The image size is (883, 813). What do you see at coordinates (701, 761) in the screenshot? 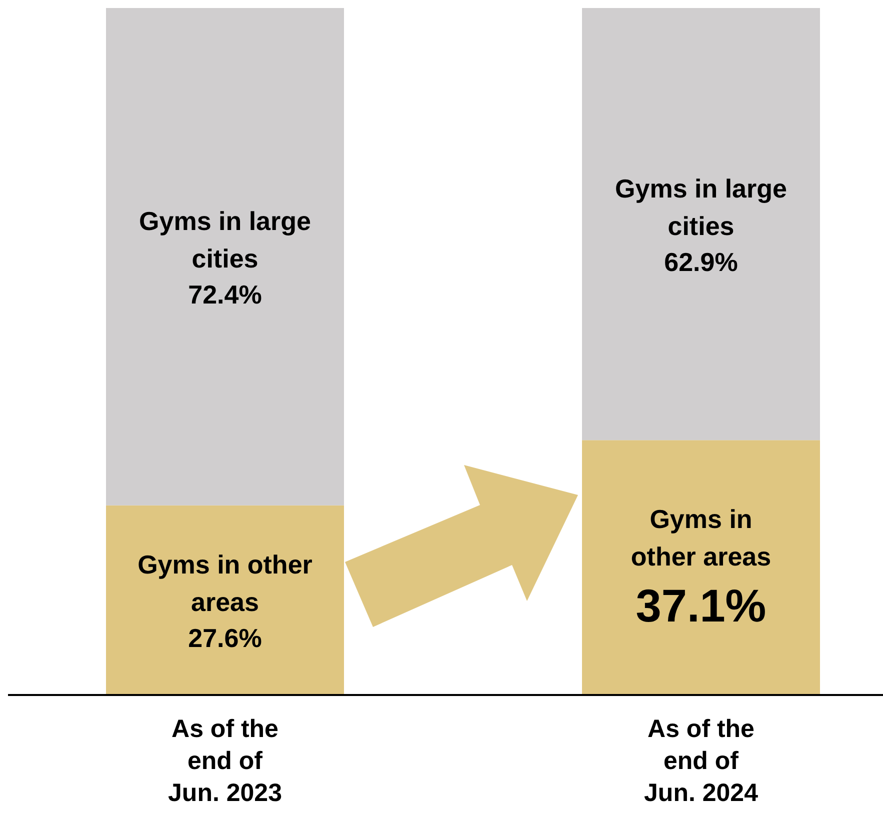
I see `x-tick-label: As of the end of Jun. 2024` at bounding box center [701, 761].